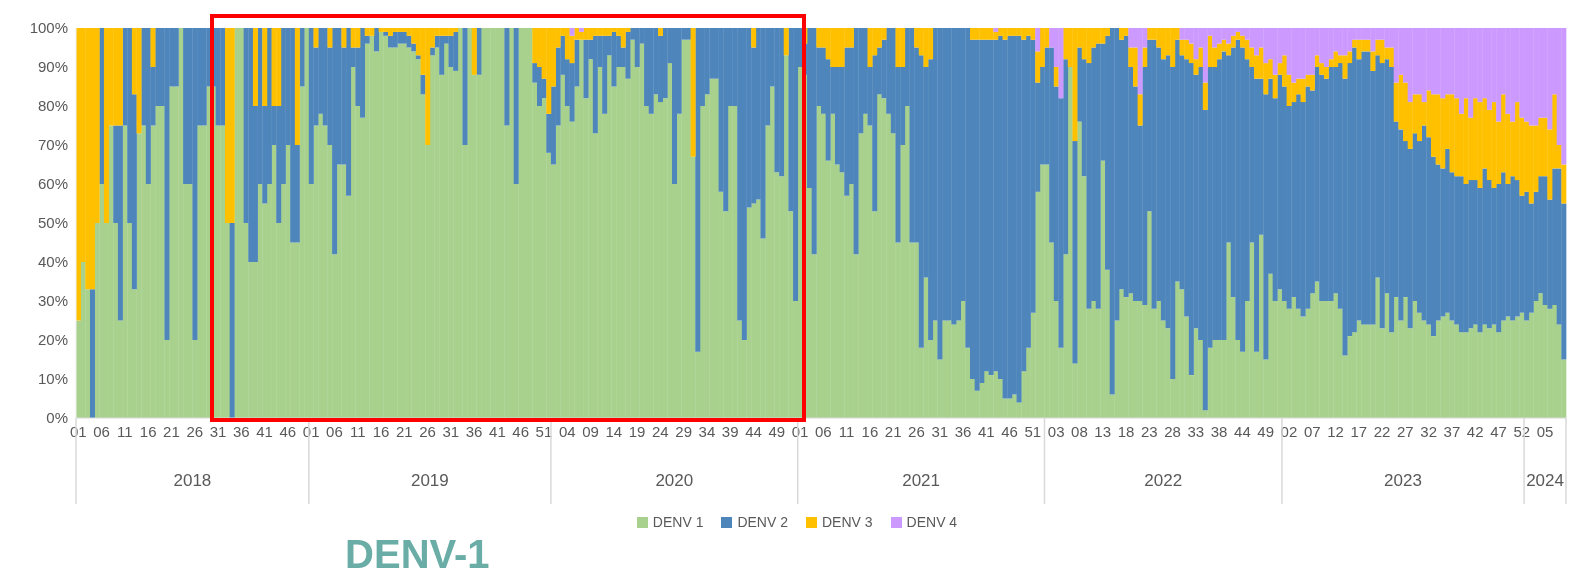 This screenshot has height=584, width=1594. I want to click on text: 2021, so click(921, 480).